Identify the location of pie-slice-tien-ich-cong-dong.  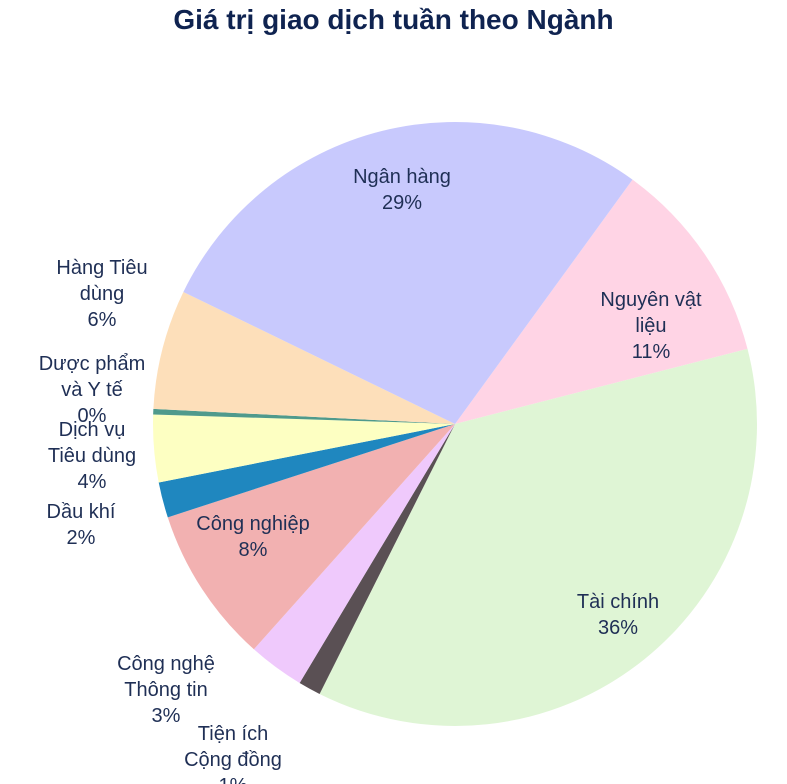
(377, 559).